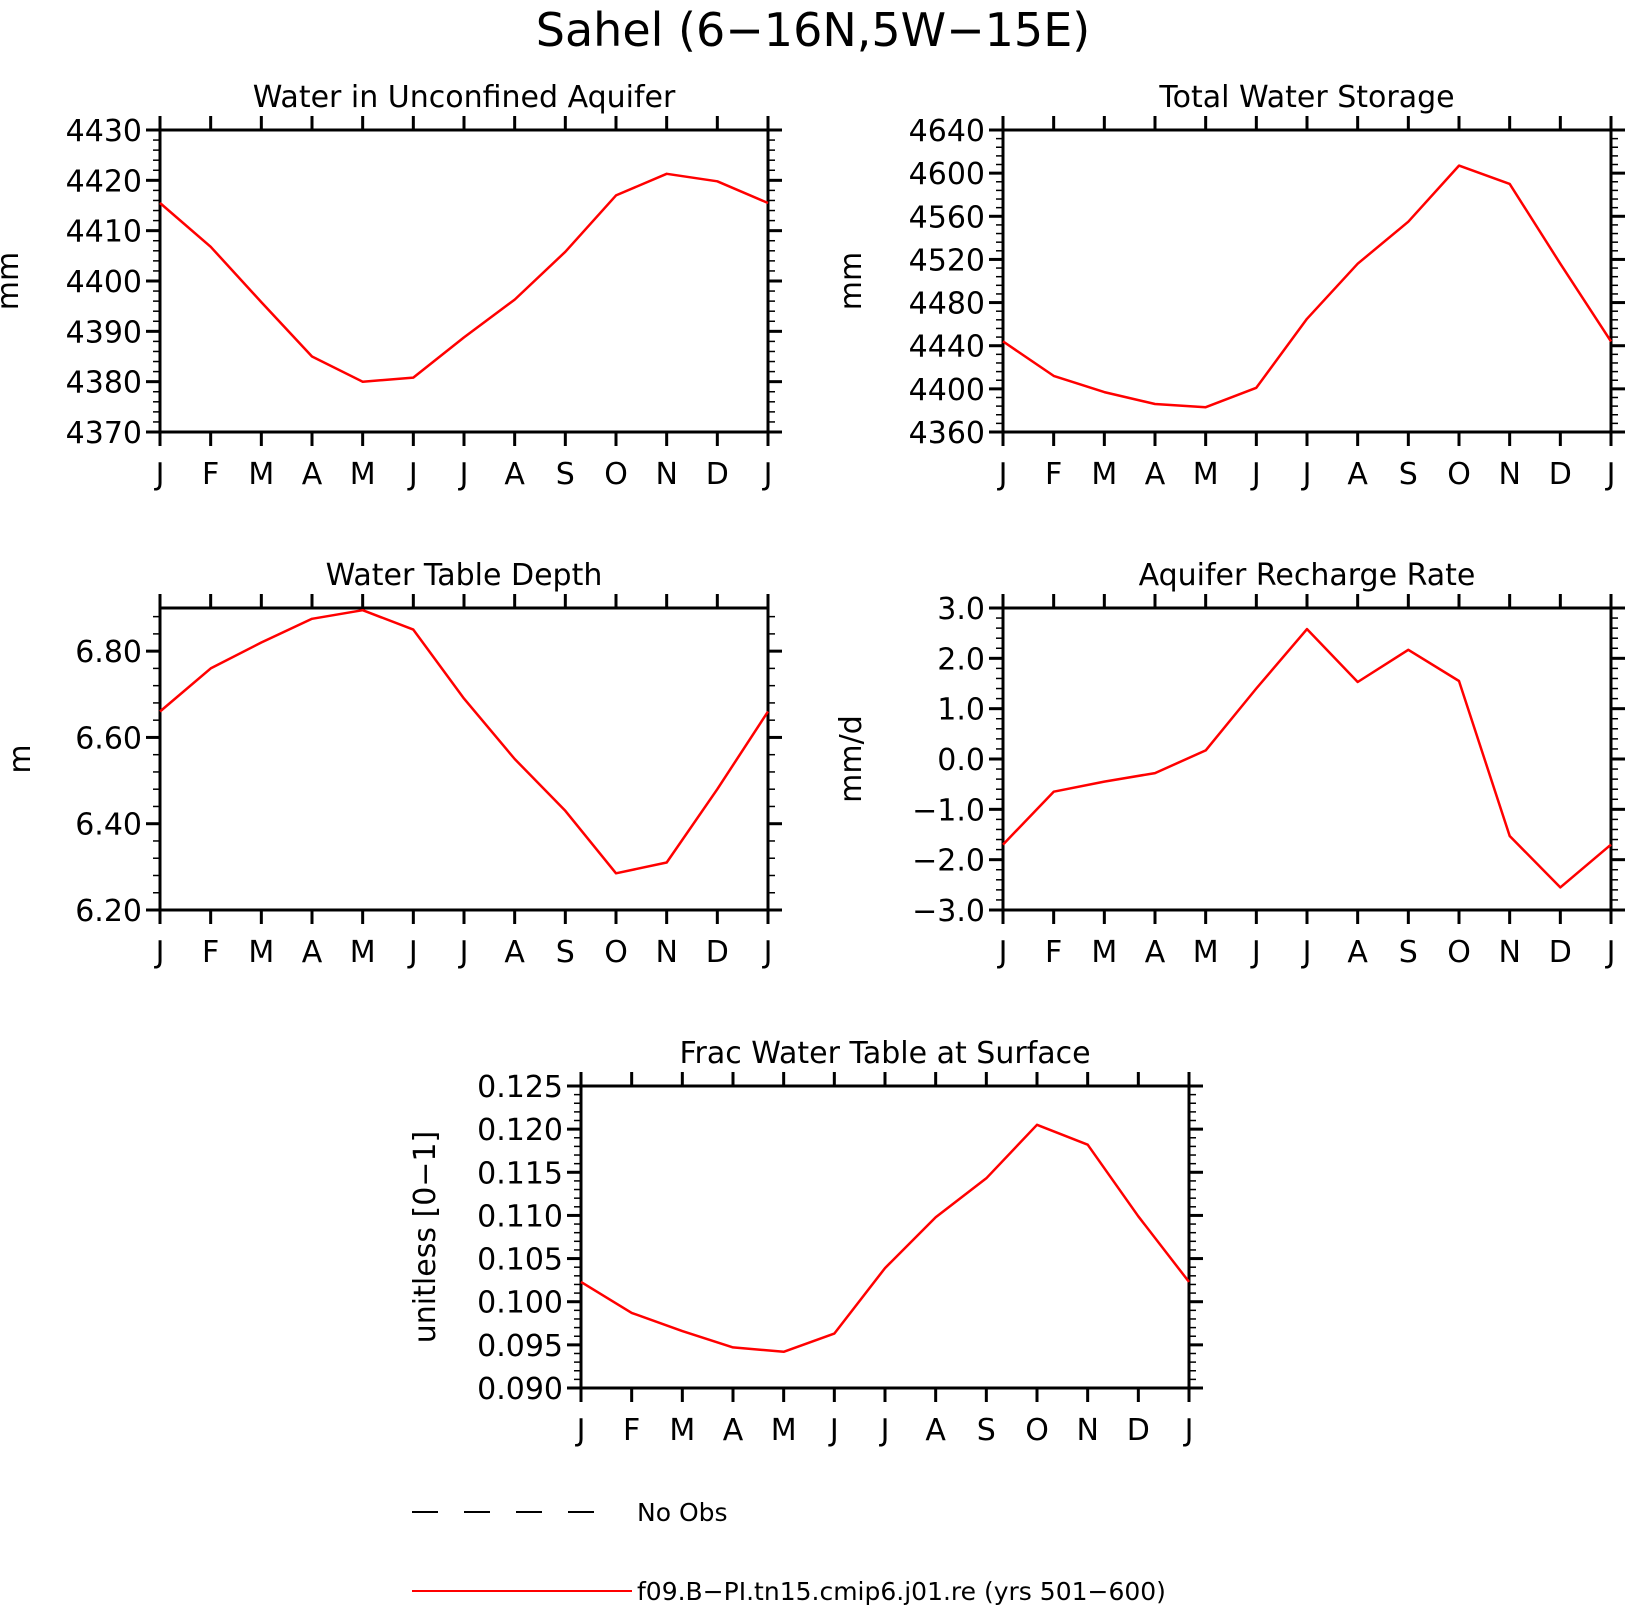 This screenshot has height=1607, width=1626. Describe the element at coordinates (108, 652) in the screenshot. I see `y-tick-label: 6.80` at that location.